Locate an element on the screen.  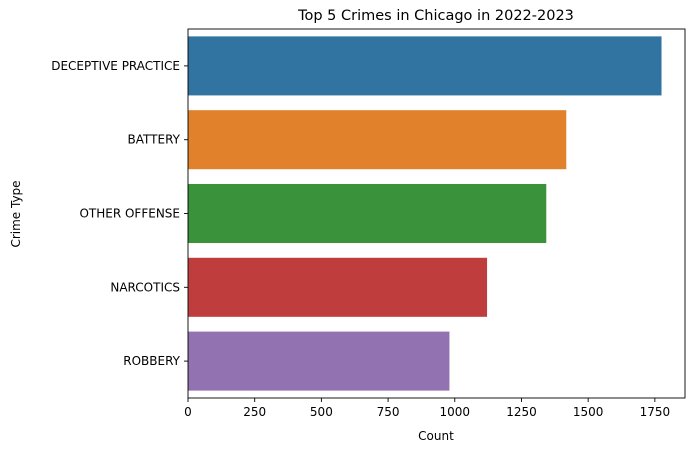
bar-deceptive-practice is located at coordinates (425, 66).